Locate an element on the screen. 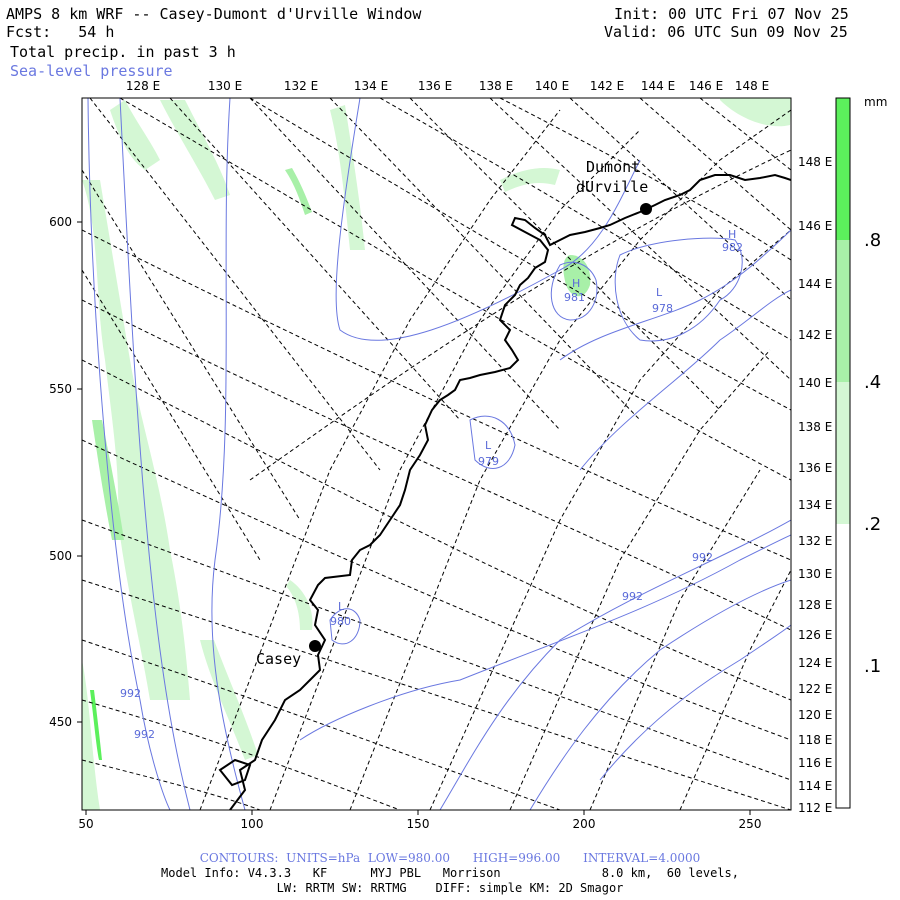  precip-band-casey is located at coordinates (299, 605).